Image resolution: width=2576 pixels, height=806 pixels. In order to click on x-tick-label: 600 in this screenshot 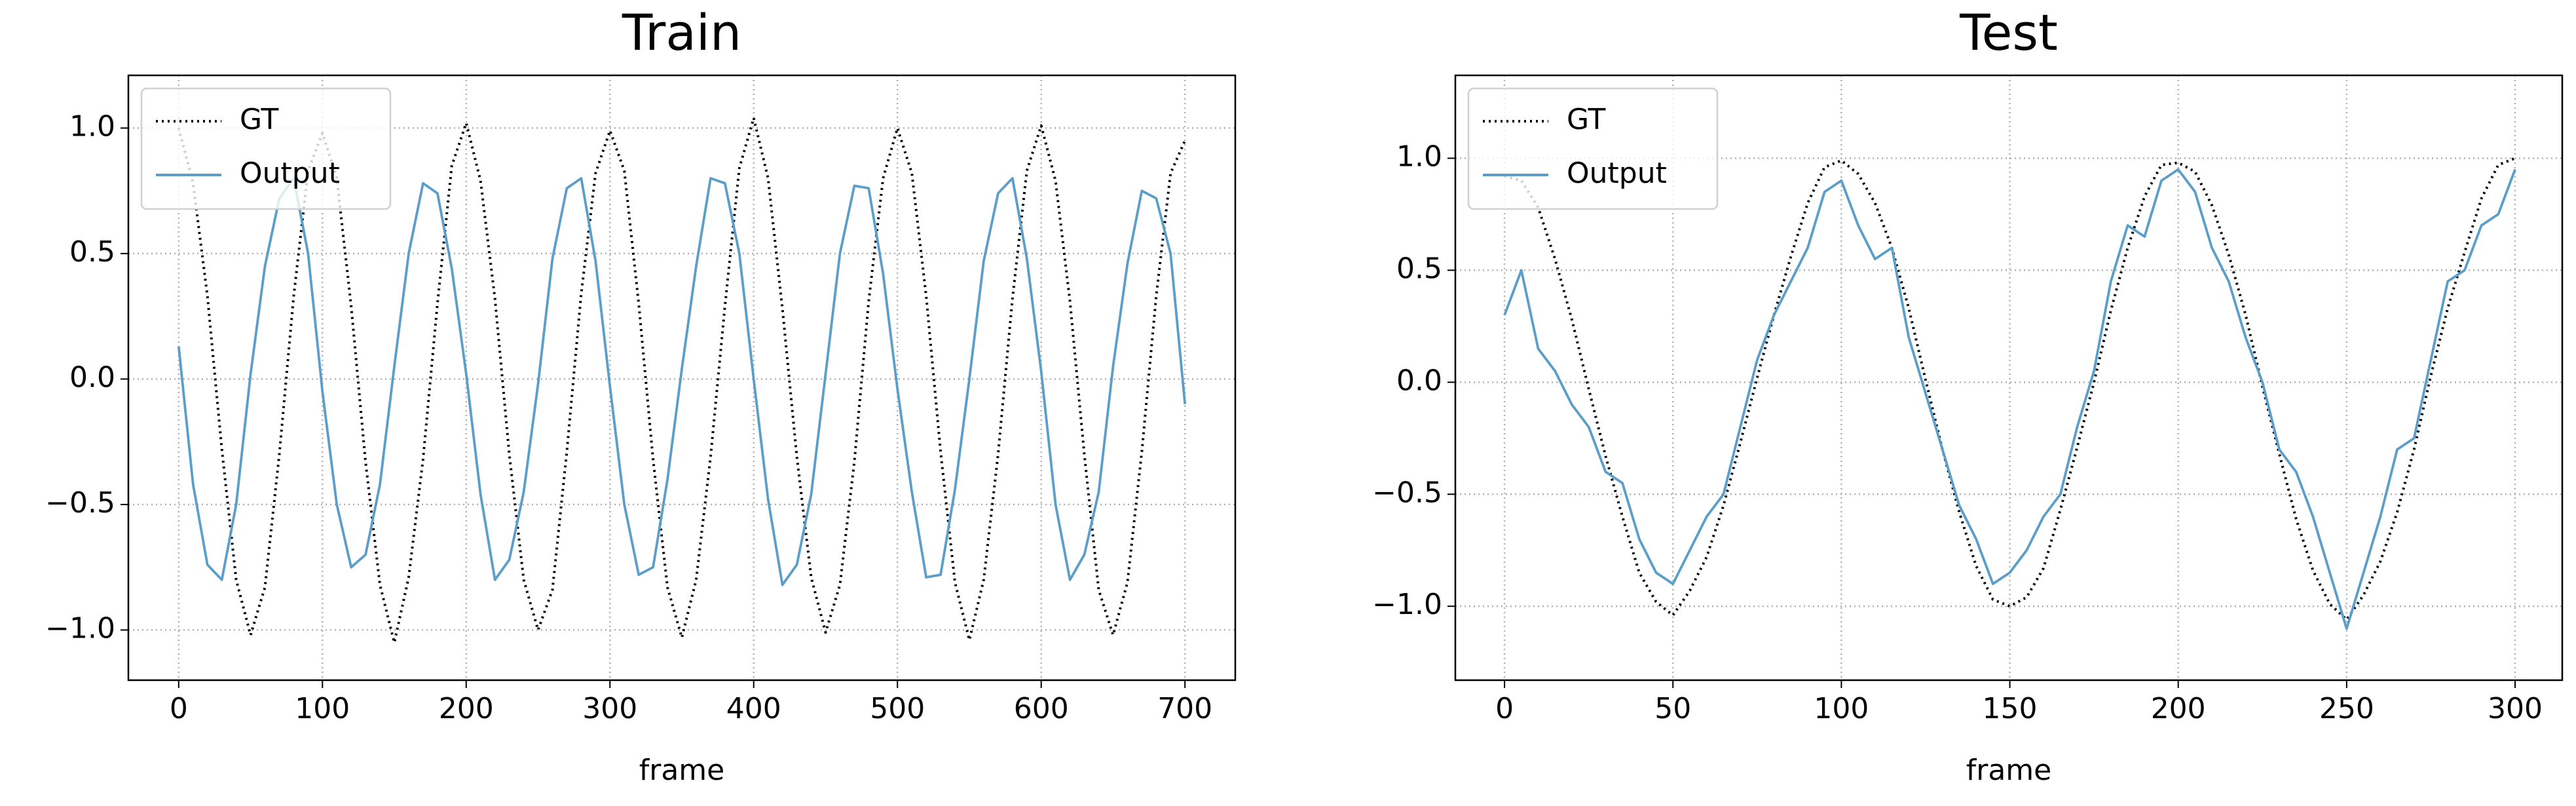, I will do `click(1041, 708)`.